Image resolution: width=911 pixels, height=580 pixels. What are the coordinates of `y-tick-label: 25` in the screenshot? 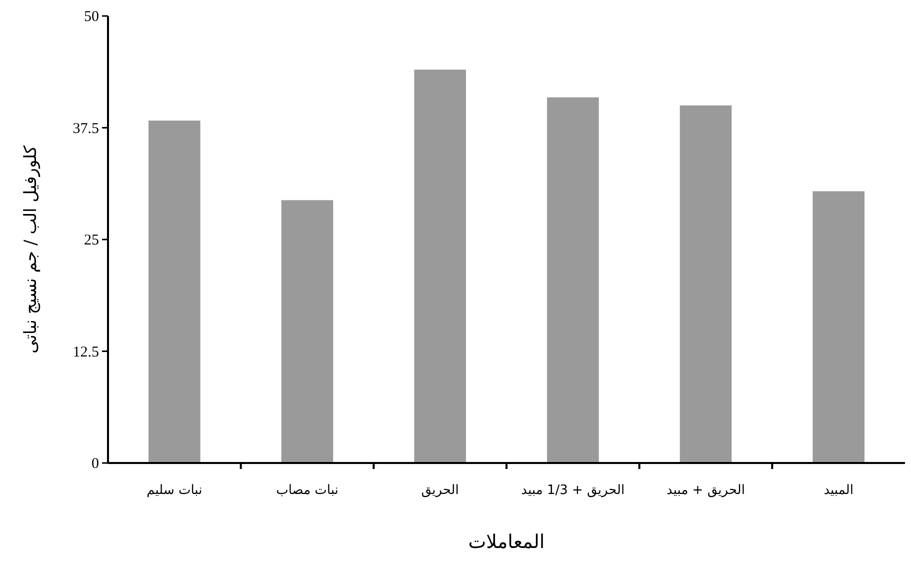 It's located at (91, 240).